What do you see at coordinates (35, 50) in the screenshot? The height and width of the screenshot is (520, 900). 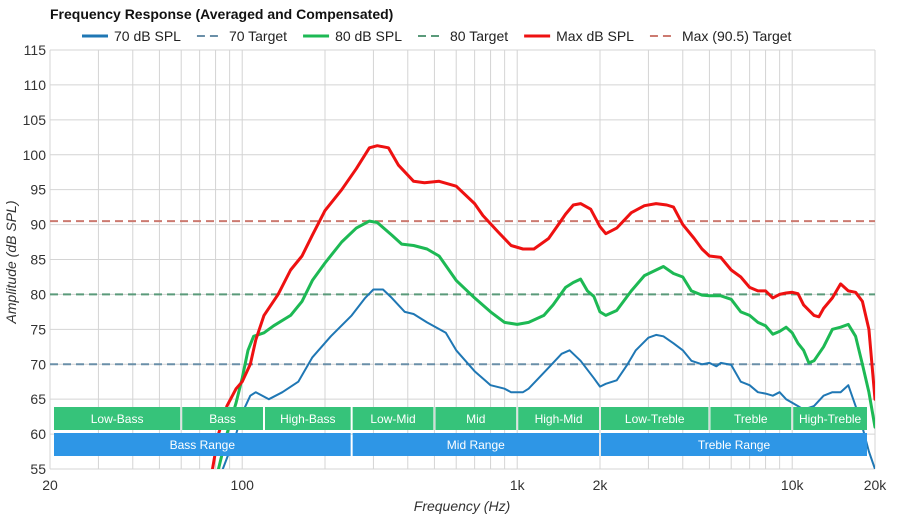 I see `y-tick-label: 115` at bounding box center [35, 50].